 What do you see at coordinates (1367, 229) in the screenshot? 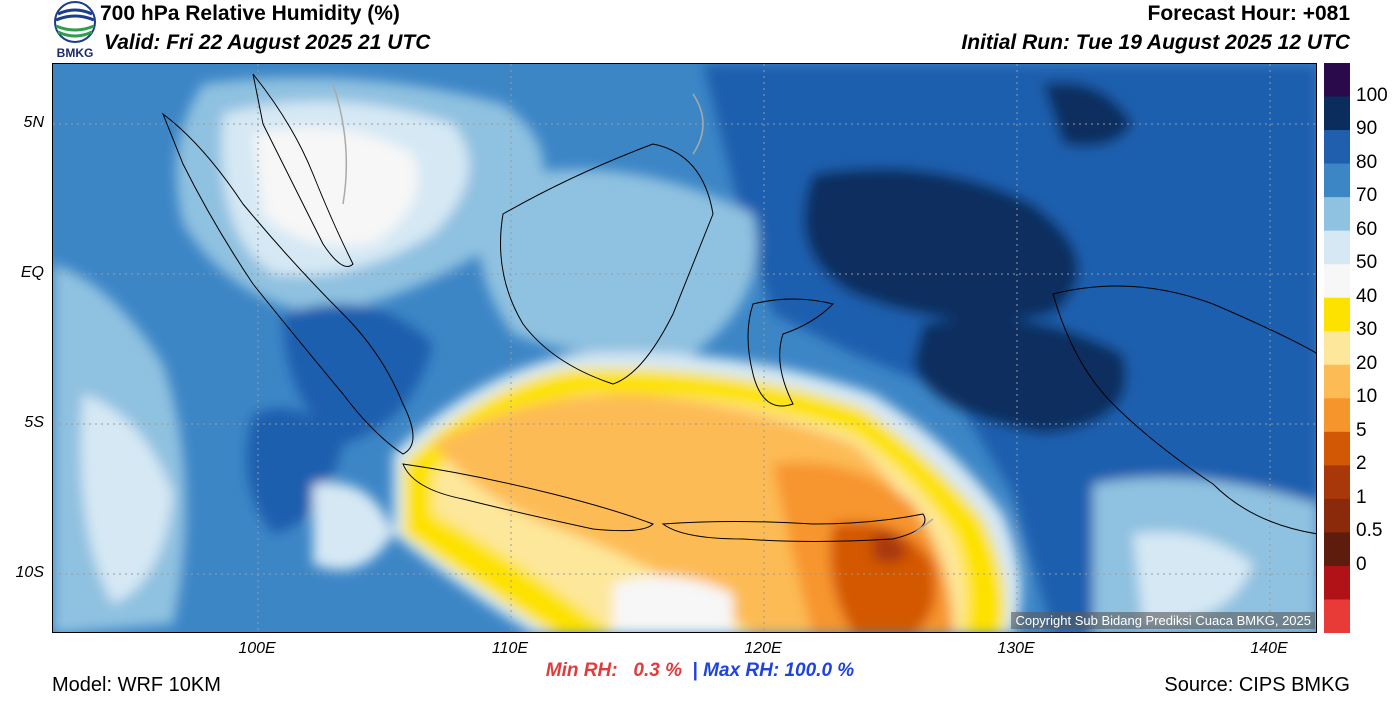
I see `colorbar-label: 60` at bounding box center [1367, 229].